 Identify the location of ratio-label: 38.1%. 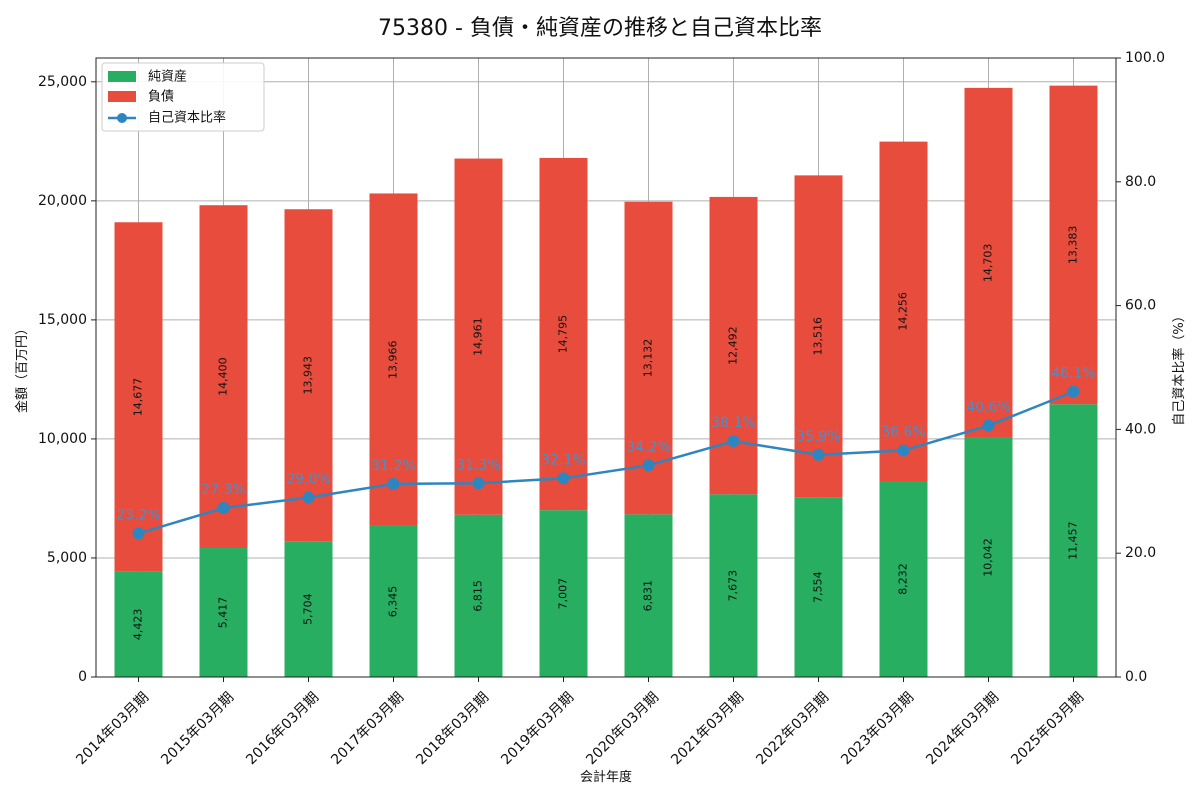
(733, 423).